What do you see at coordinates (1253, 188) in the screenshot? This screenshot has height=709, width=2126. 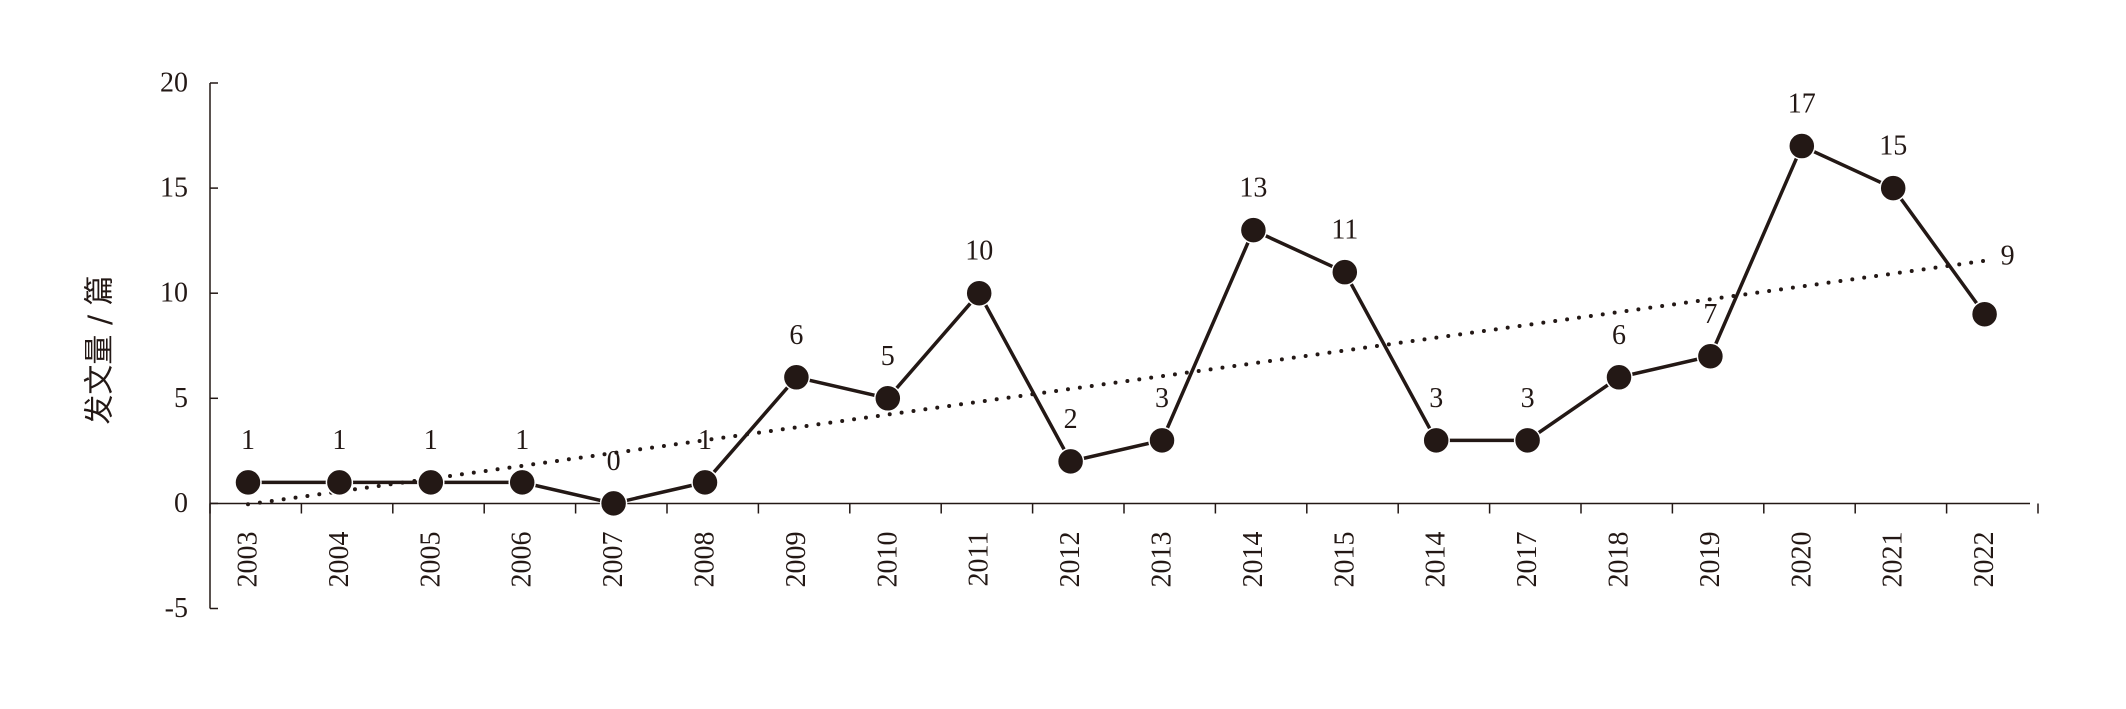 I see `data-label: 13` at bounding box center [1253, 188].